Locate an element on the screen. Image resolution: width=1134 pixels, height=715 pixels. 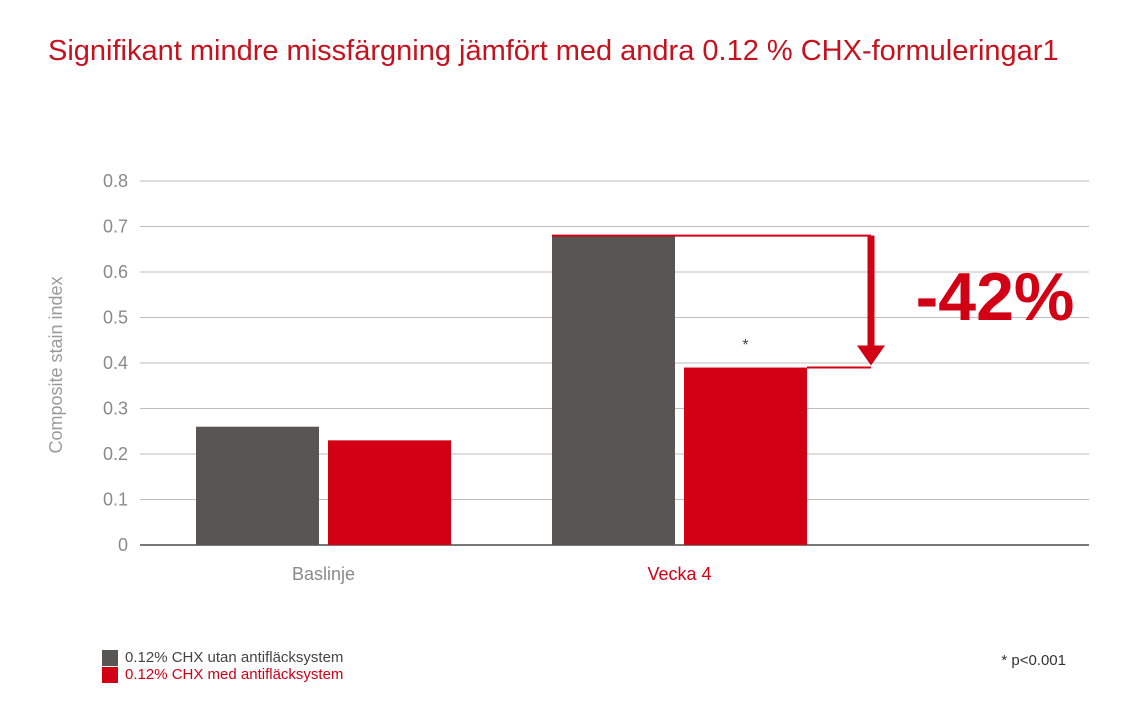
y-tick-label: 0.2 is located at coordinates (115, 454).